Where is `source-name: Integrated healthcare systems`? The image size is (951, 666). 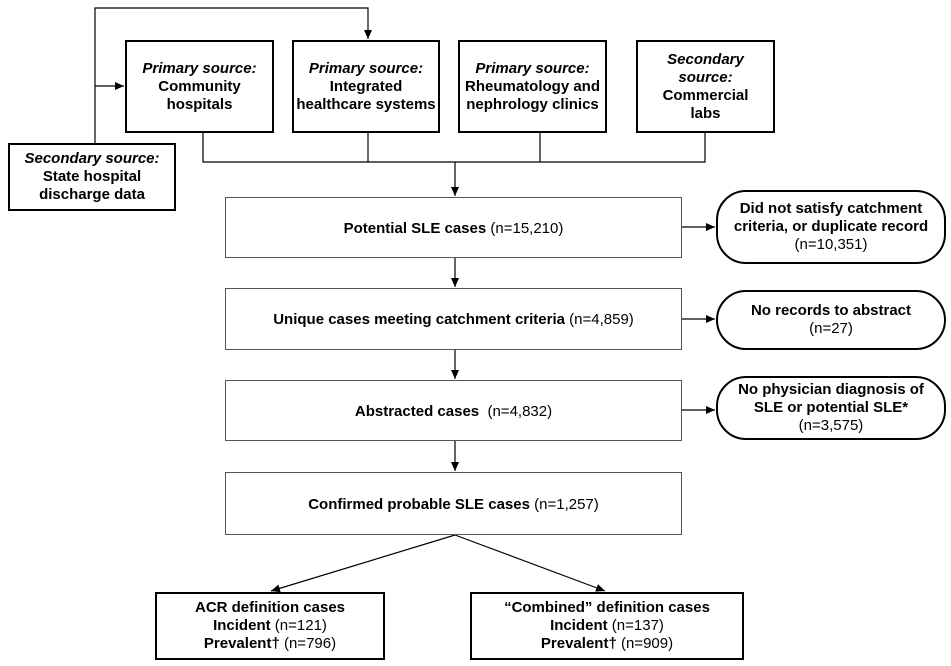
source-name: Integrated healthcare systems is located at coordinates (366, 95).